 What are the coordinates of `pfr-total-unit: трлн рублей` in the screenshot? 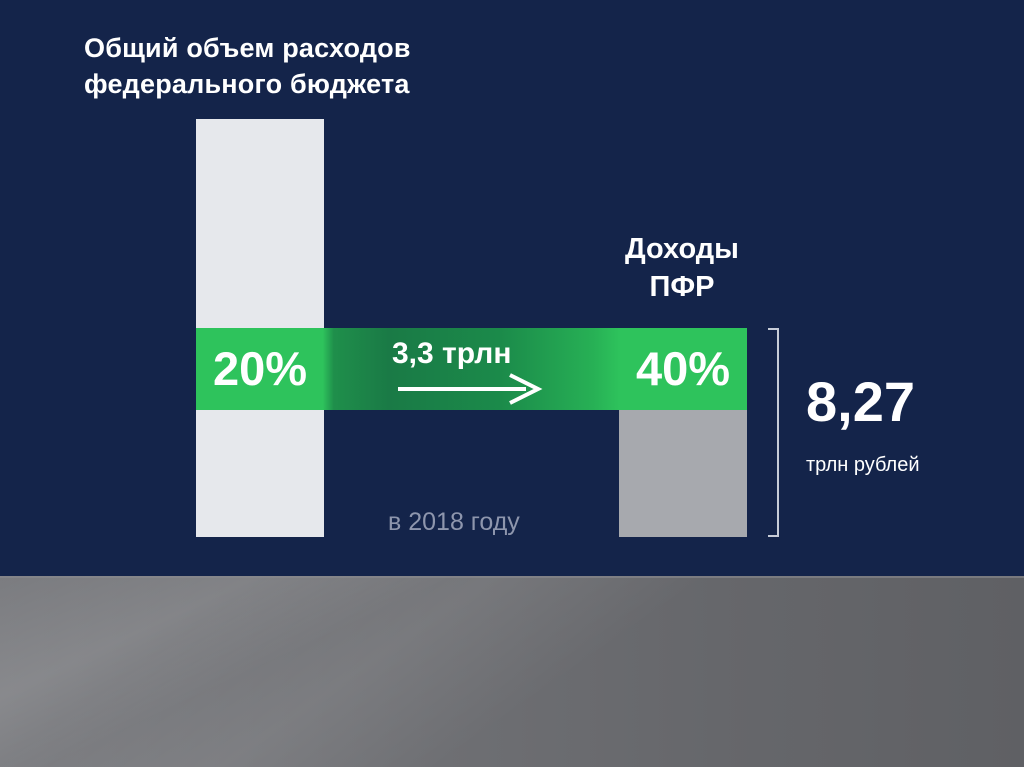 It's located at (863, 465).